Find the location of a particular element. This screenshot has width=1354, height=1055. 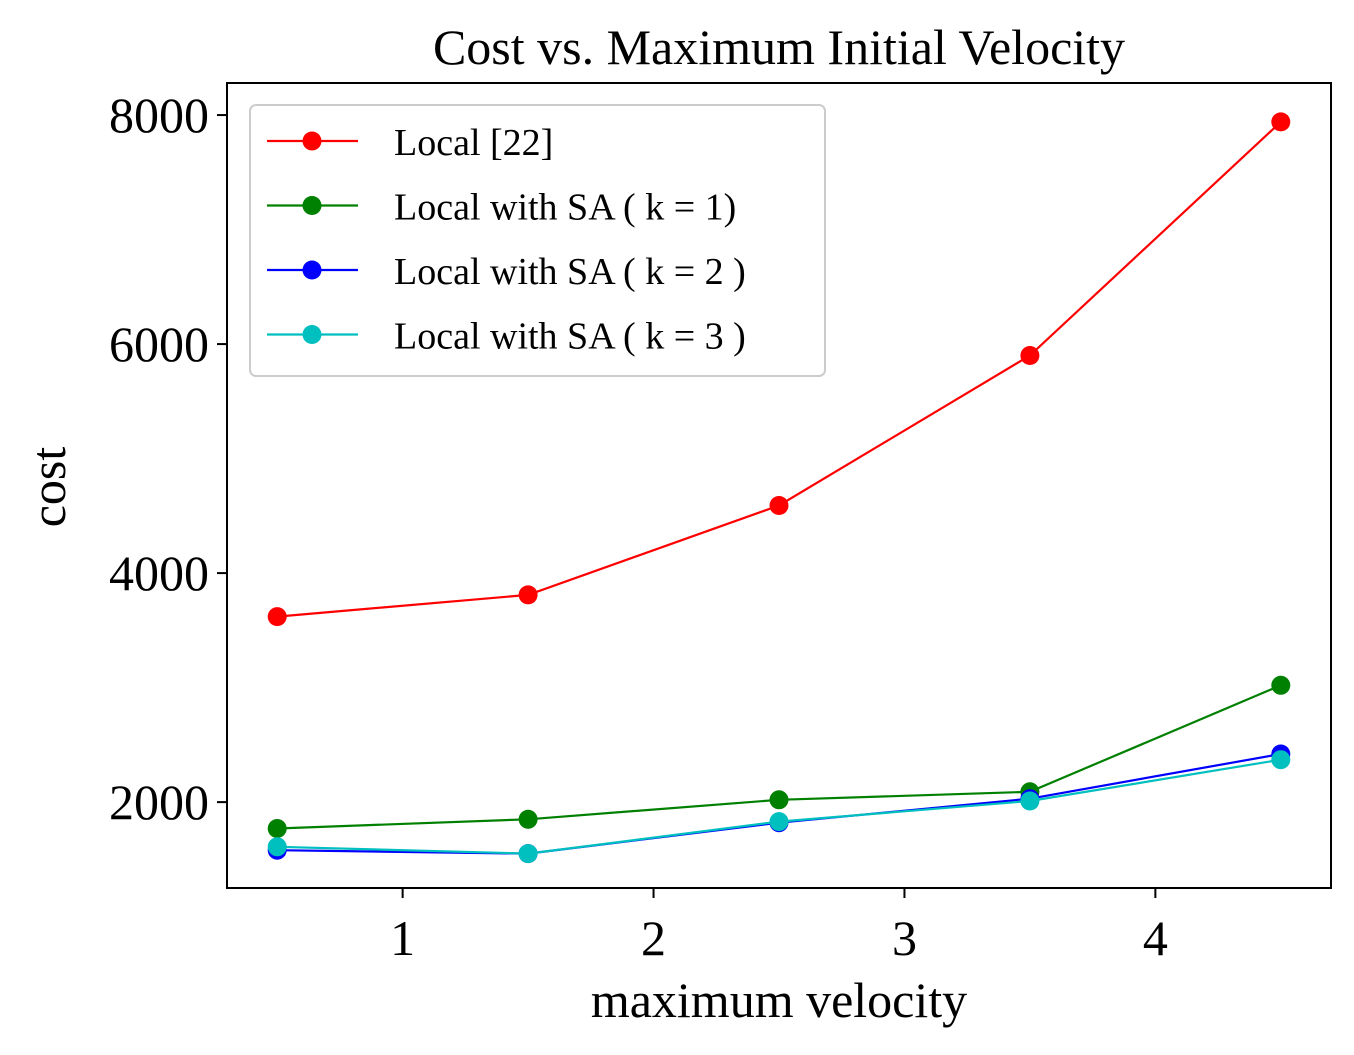

x-tick-label: 1 is located at coordinates (402, 938).